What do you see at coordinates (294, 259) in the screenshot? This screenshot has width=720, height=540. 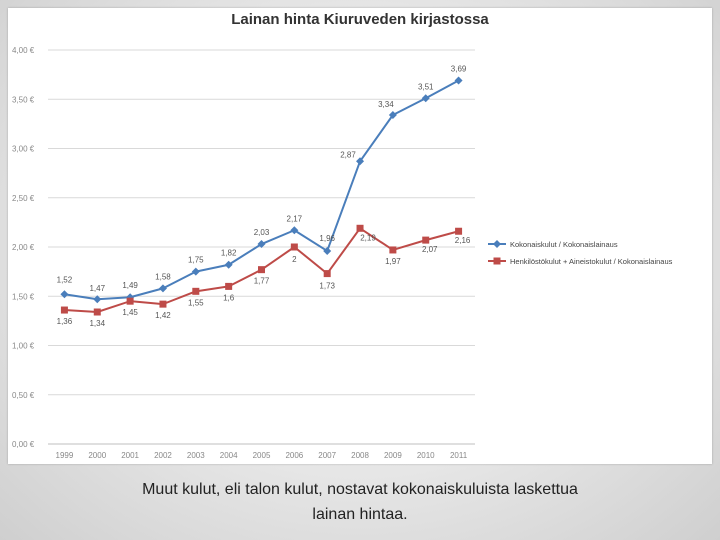 I see `data-label: 2` at bounding box center [294, 259].